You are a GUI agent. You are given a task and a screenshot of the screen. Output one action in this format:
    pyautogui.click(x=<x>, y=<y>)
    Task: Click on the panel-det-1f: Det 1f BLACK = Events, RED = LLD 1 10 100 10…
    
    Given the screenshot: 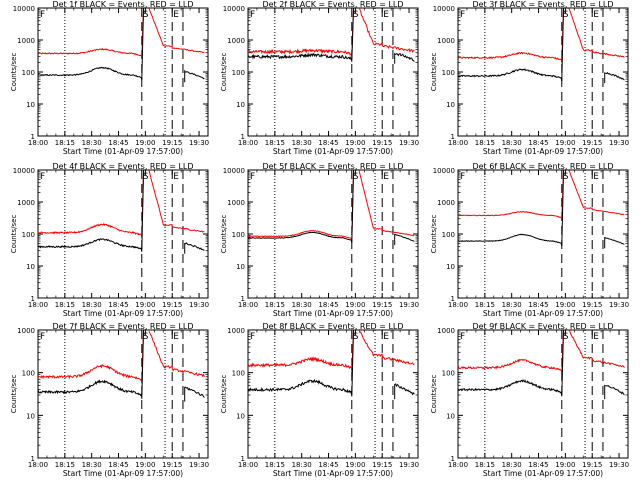 What is the action you would take?
    pyautogui.click(x=109, y=78)
    